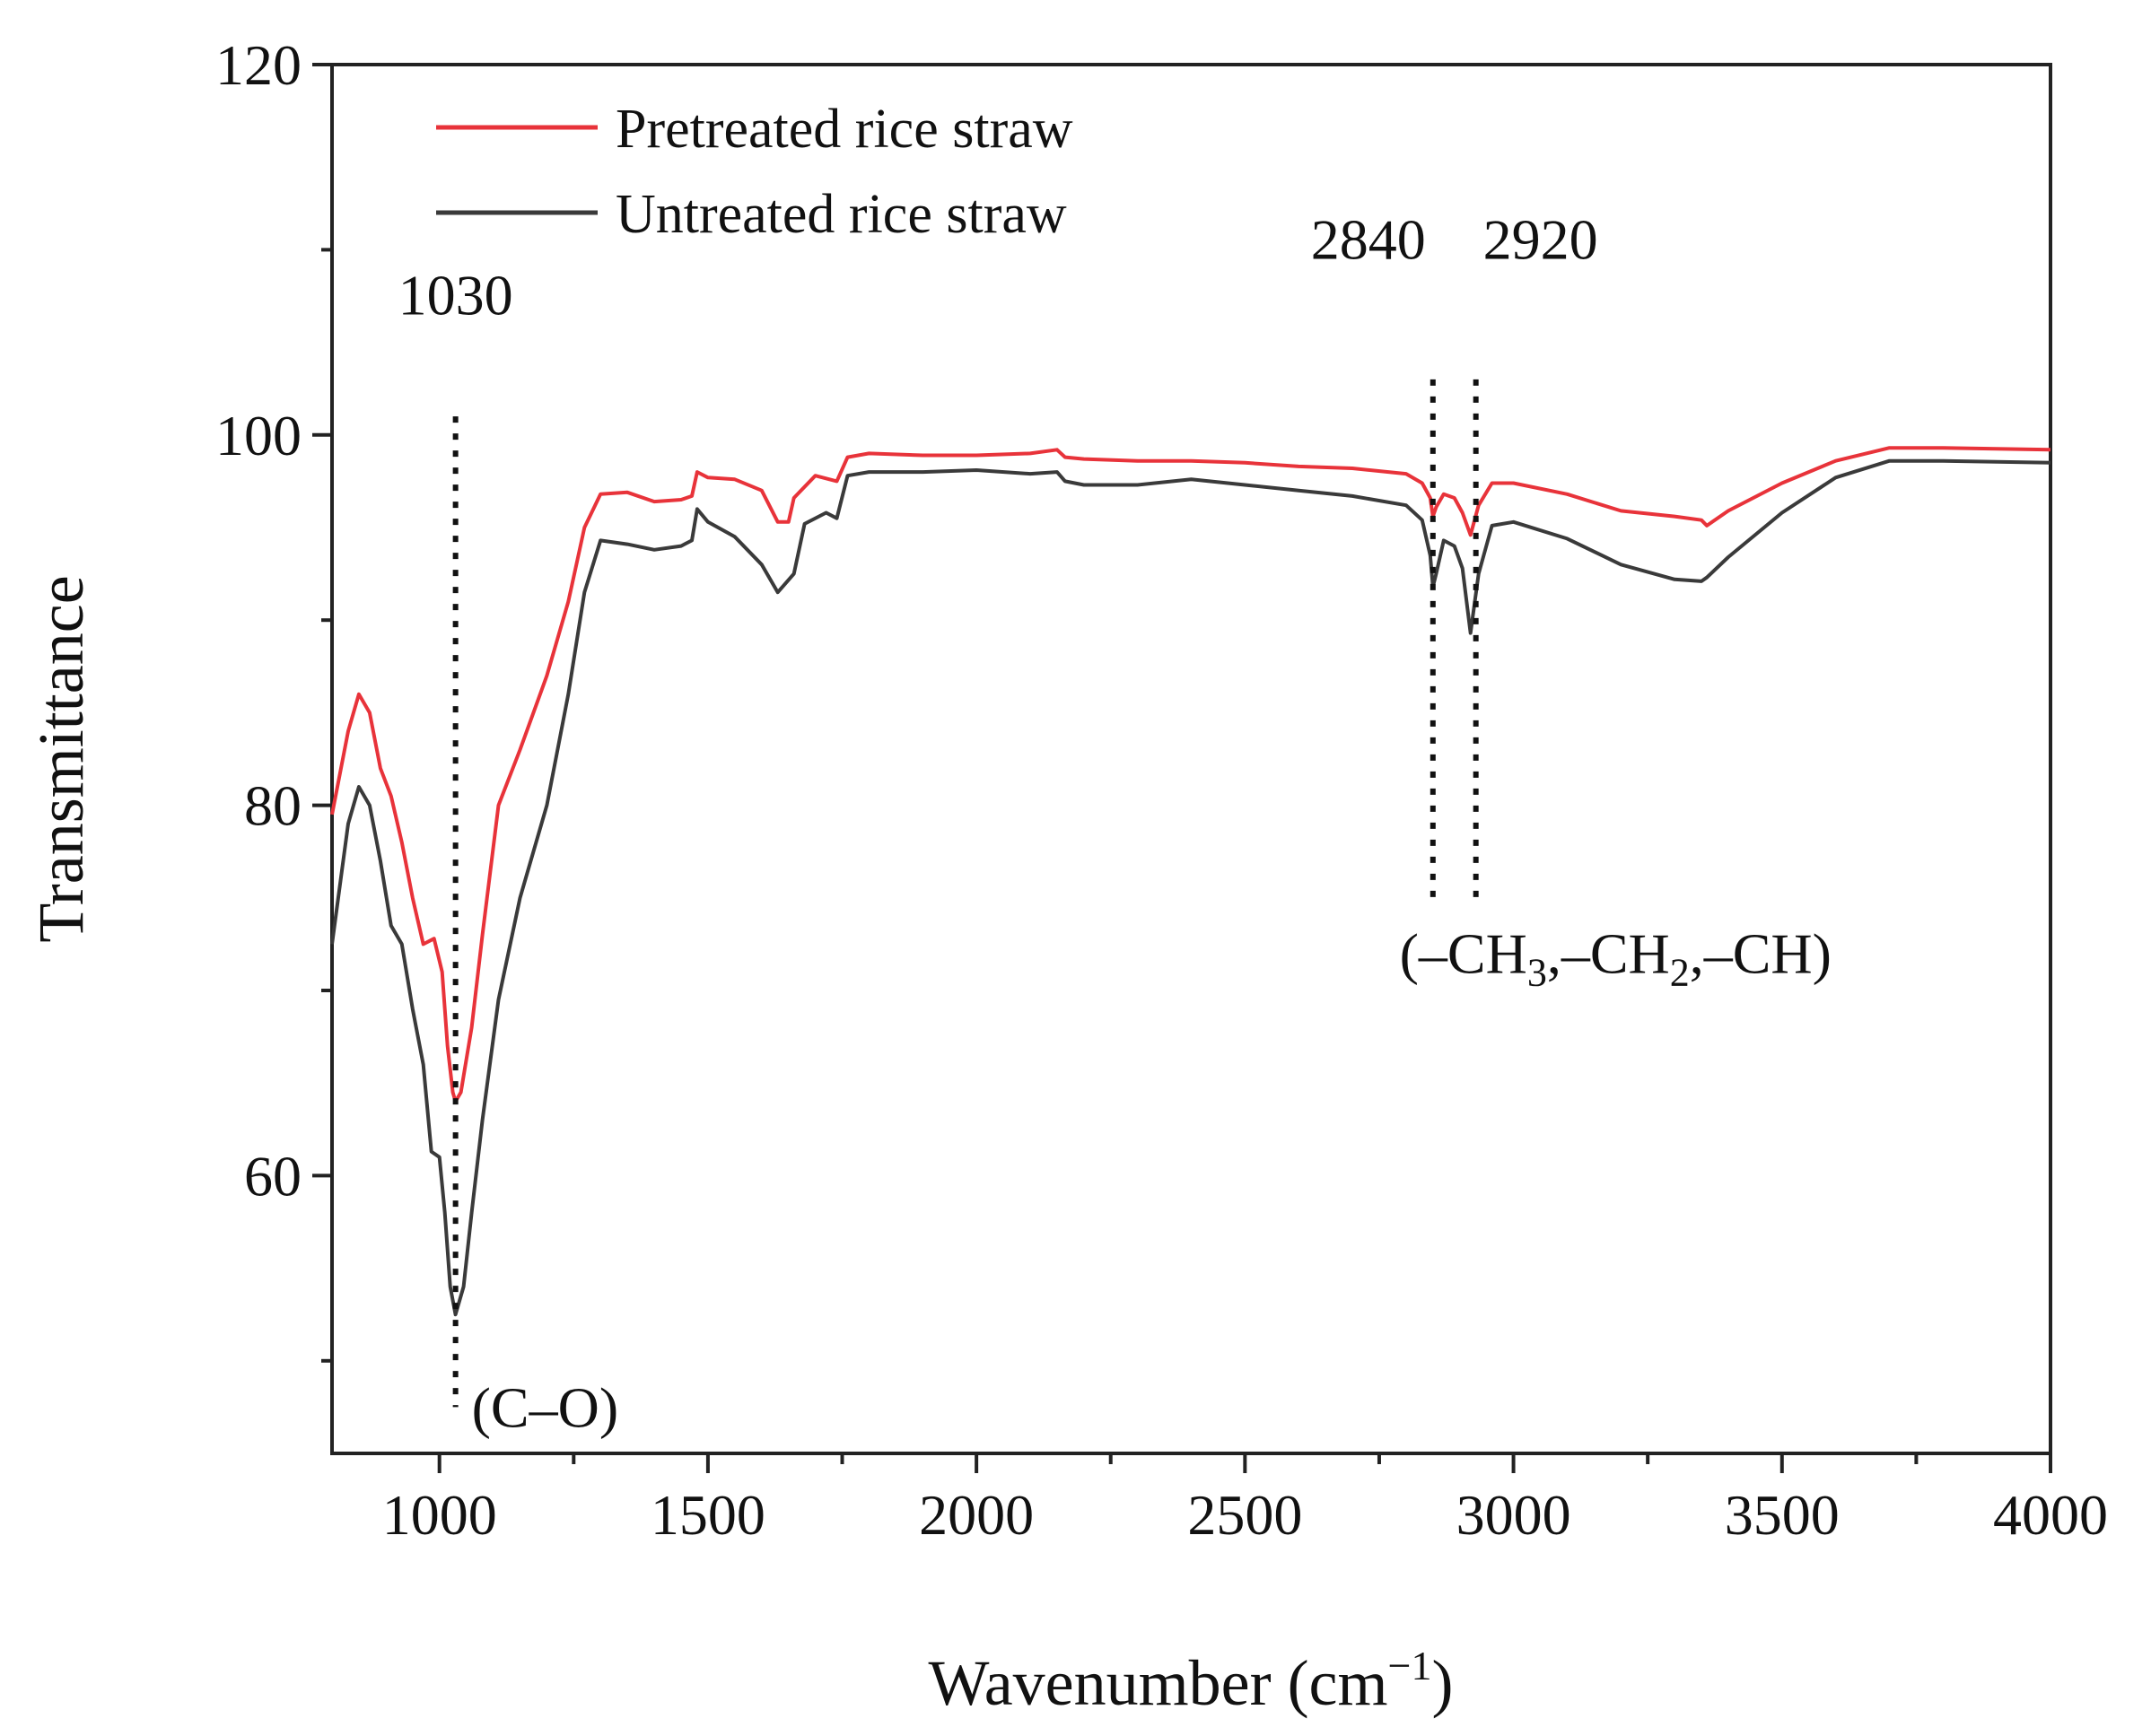 The height and width of the screenshot is (1736, 2151). I want to click on y-axis: 60 80 100 120, so click(273, 698).